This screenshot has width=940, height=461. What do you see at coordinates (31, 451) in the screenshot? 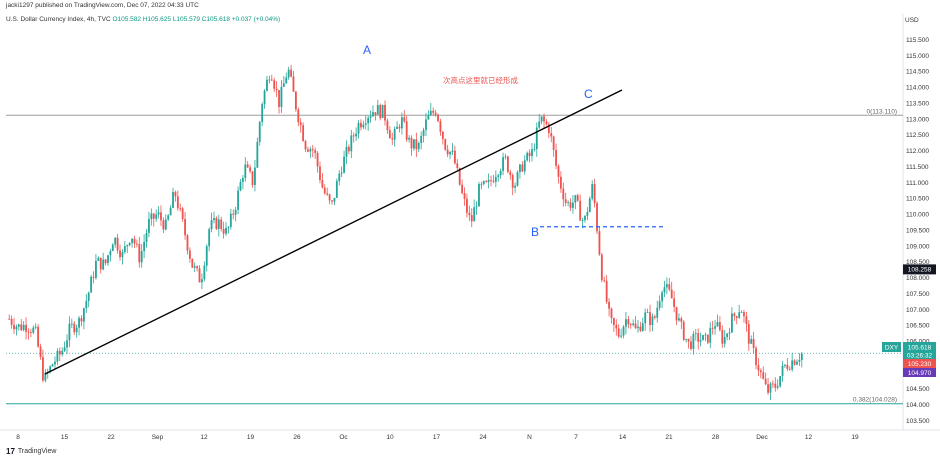
I see `footer-brand: 17 TradingView` at bounding box center [31, 451].